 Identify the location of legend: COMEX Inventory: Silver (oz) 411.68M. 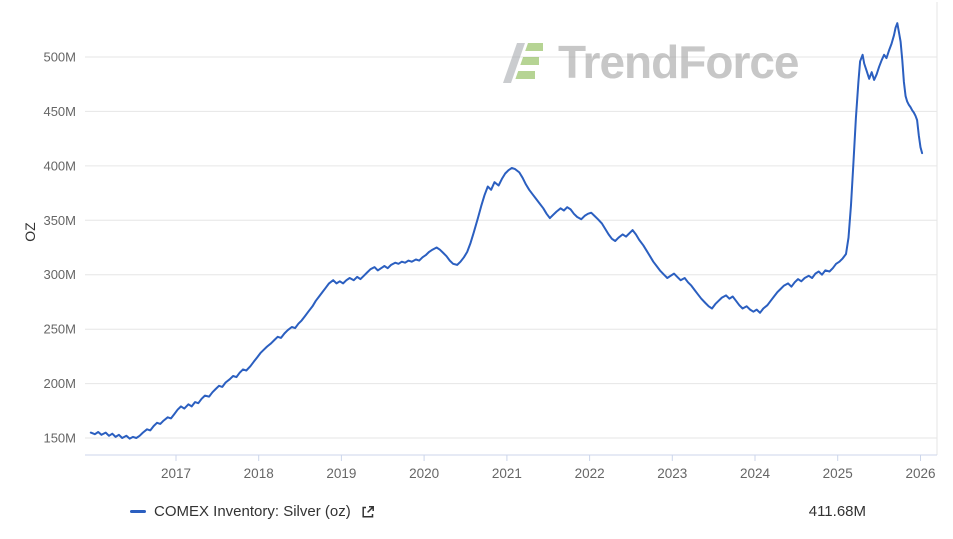
(476, 511).